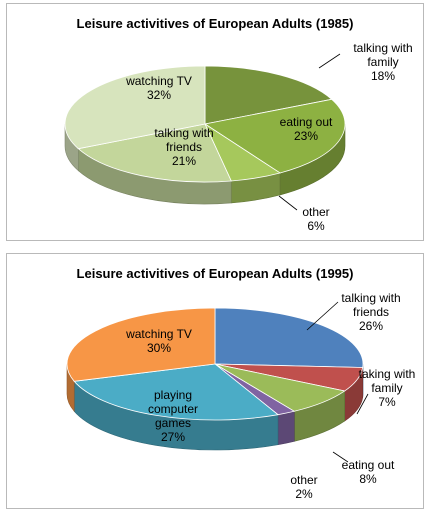 The image size is (431, 512). What do you see at coordinates (340, 457) in the screenshot?
I see `leader-line-eating-out` at bounding box center [340, 457].